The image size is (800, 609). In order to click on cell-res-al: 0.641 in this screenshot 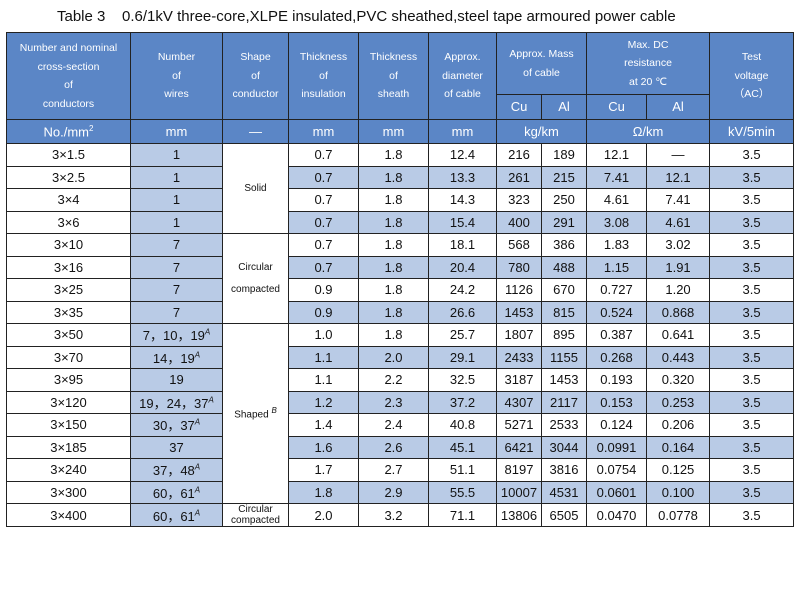, I will do `click(678, 335)`.